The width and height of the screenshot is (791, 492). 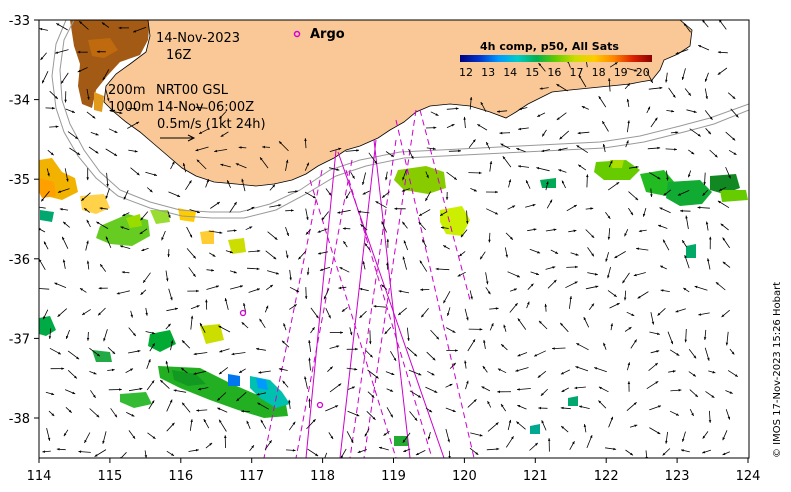 I want to click on colorbar-tick-label: 17, so click(x=577, y=72).